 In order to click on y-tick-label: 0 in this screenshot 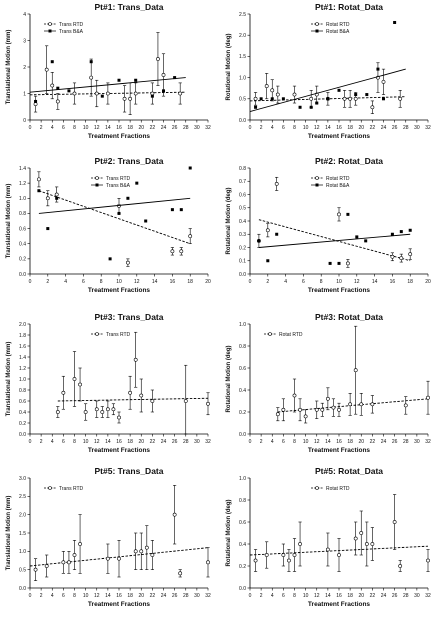, I will do `click(24, 121)`.